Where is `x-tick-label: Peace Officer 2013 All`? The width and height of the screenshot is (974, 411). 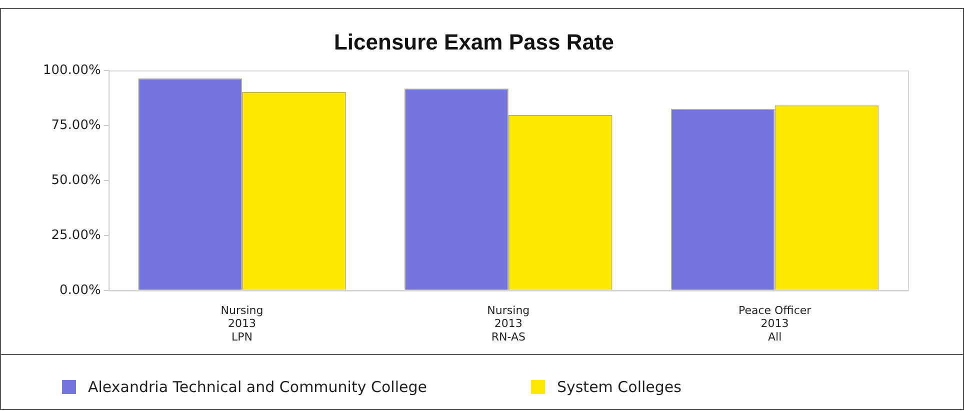 x-tick-label: Peace Officer 2013 All is located at coordinates (775, 324).